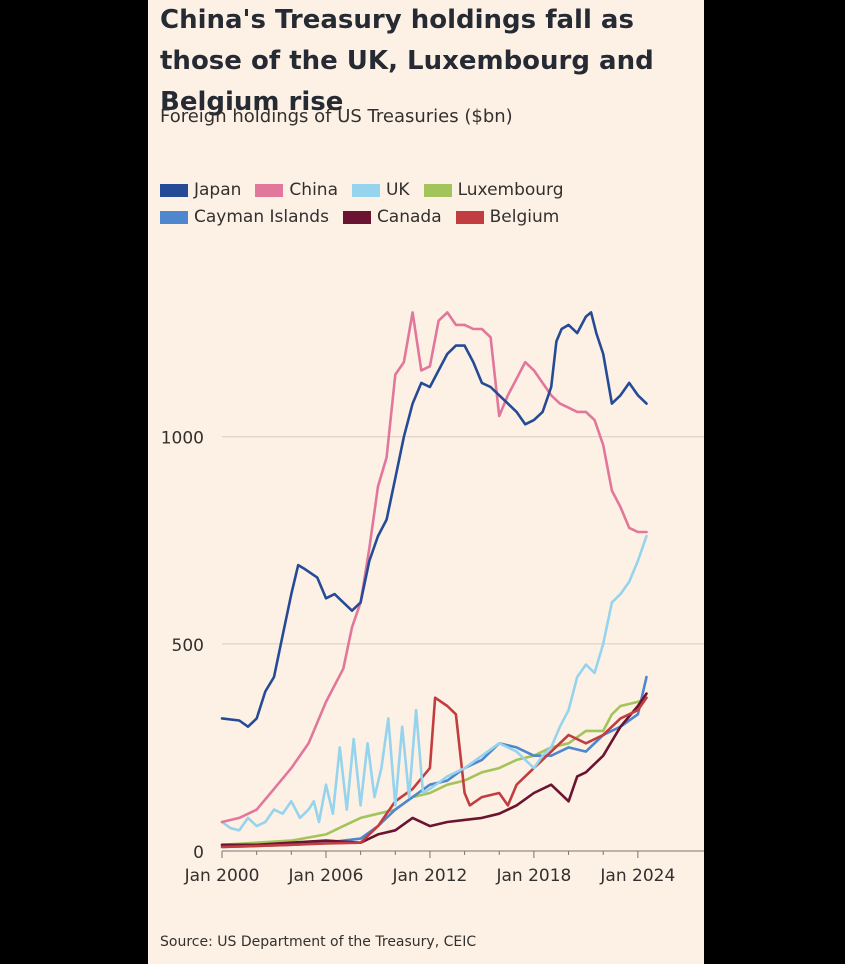 The height and width of the screenshot is (964, 845). I want to click on legend-swatch-luxembourg, so click(437, 190).